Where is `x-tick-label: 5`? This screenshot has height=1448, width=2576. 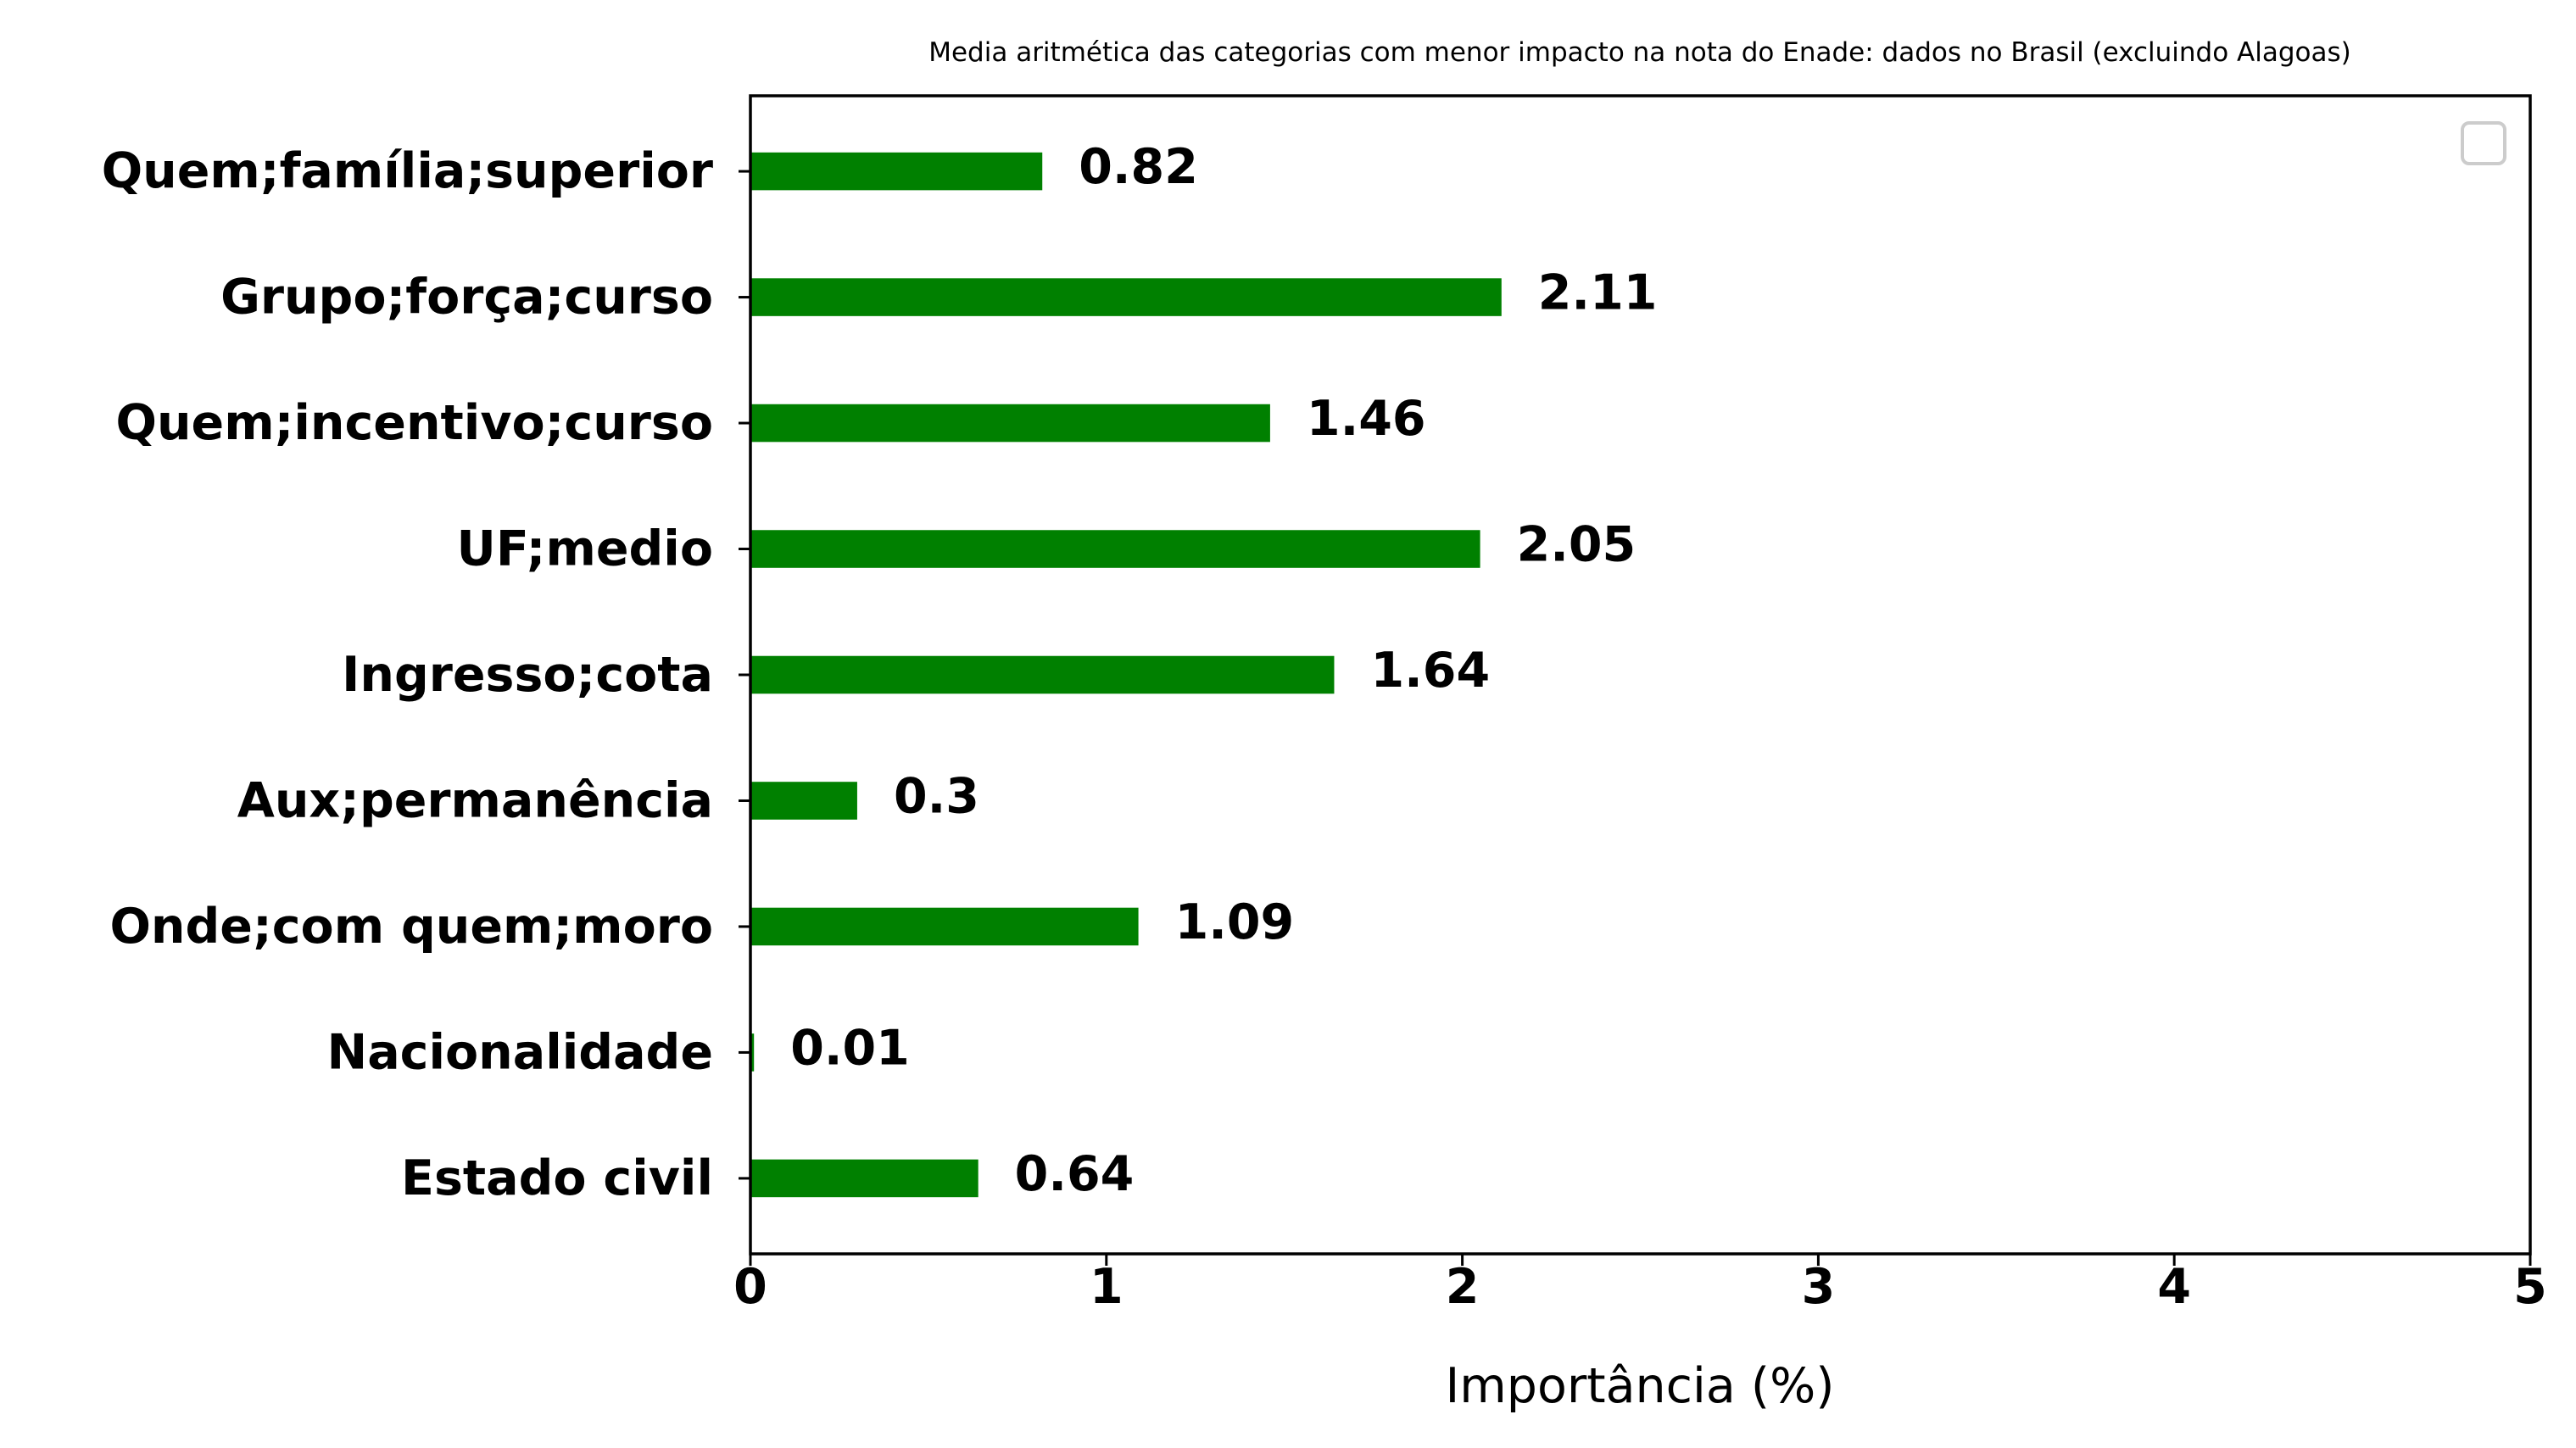 x-tick-label: 5 is located at coordinates (2530, 1287).